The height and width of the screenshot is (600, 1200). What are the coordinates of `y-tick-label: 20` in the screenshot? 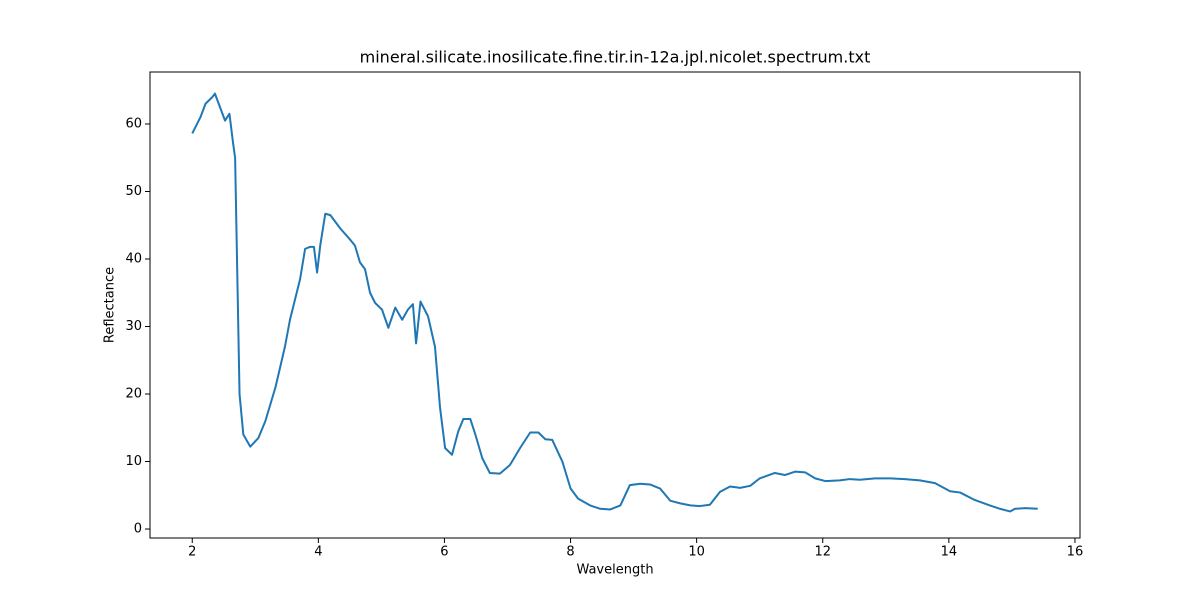 It's located at (133, 394).